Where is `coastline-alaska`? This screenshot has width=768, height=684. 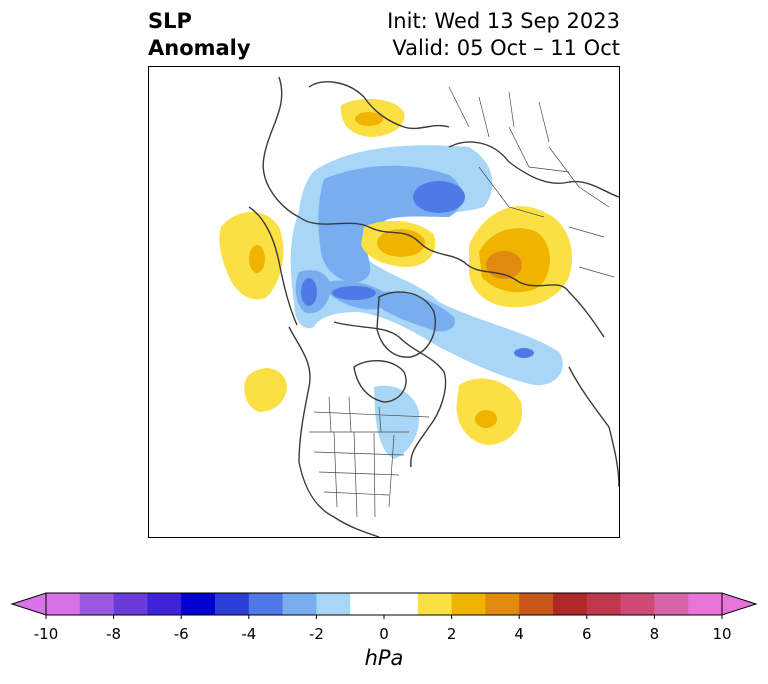
coastline-alaska is located at coordinates (273, 266).